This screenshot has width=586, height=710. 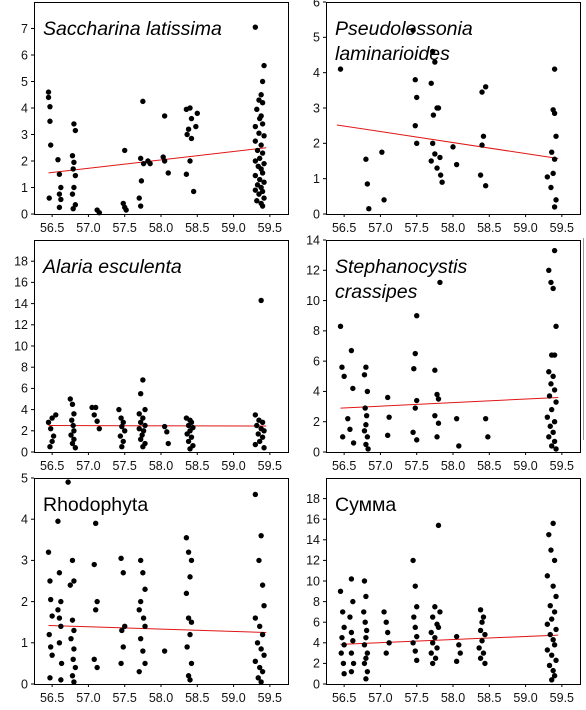 What do you see at coordinates (132, 29) in the screenshot?
I see `panel-title: Saccharina latissima` at bounding box center [132, 29].